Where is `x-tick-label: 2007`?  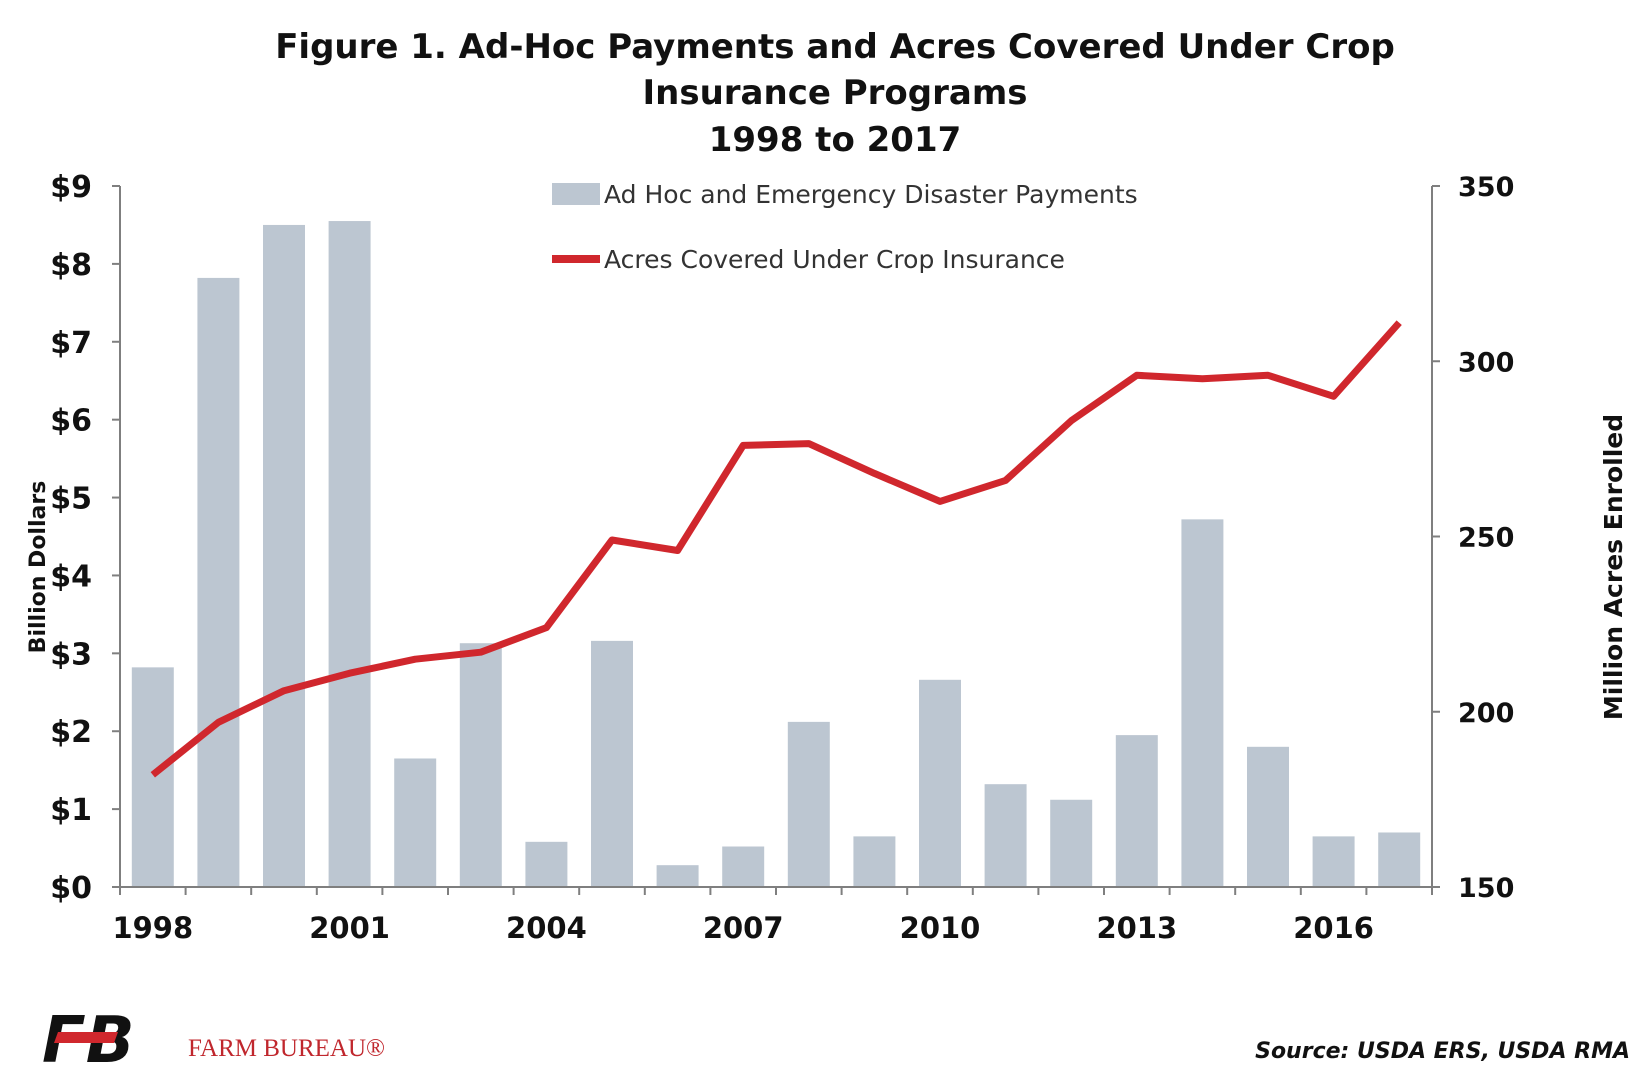 x-tick-label: 2007 is located at coordinates (743, 928).